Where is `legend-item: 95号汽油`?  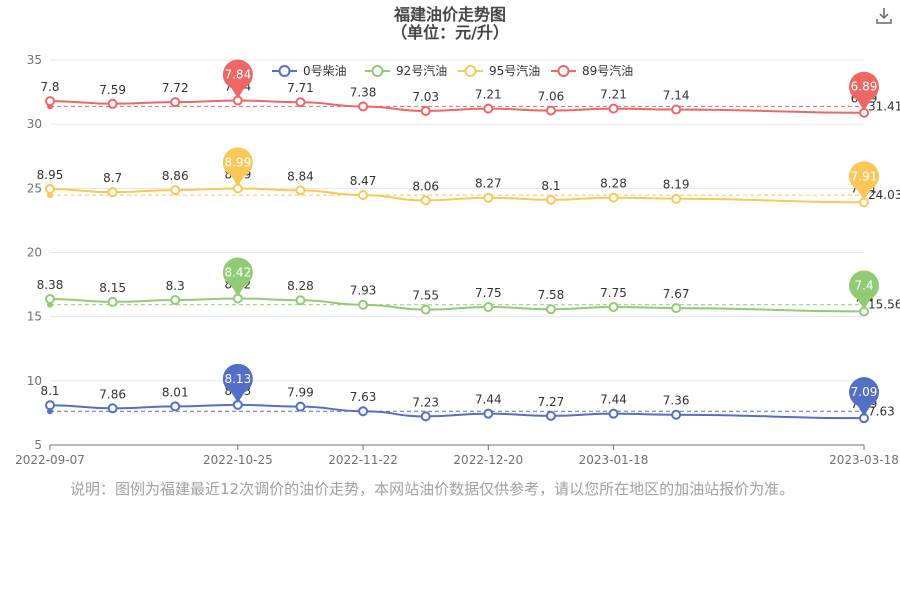 legend-item: 95号汽油 is located at coordinates (499, 70).